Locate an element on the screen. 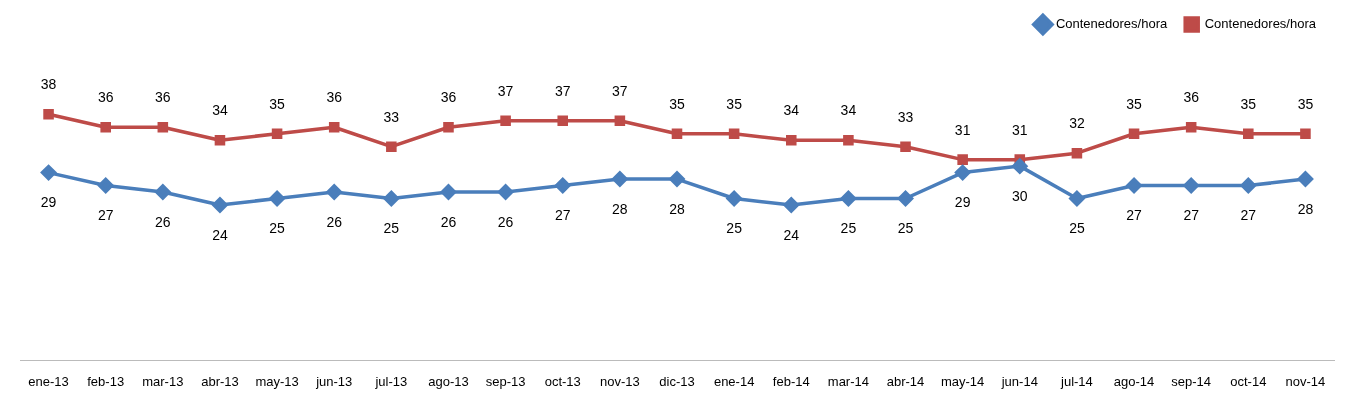  x-tick-label: mar-13 is located at coordinates (163, 381).